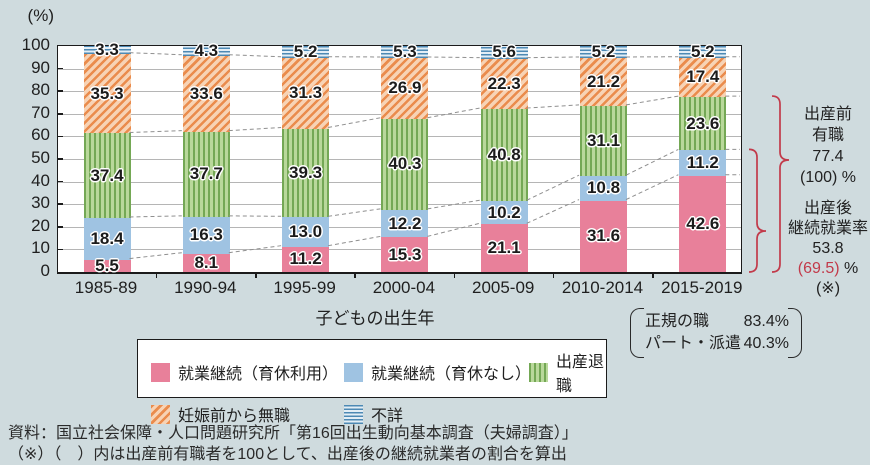 The image size is (870, 465). Describe the element at coordinates (40, 67) in the screenshot. I see `y-axis-tick-label: 90` at that location.